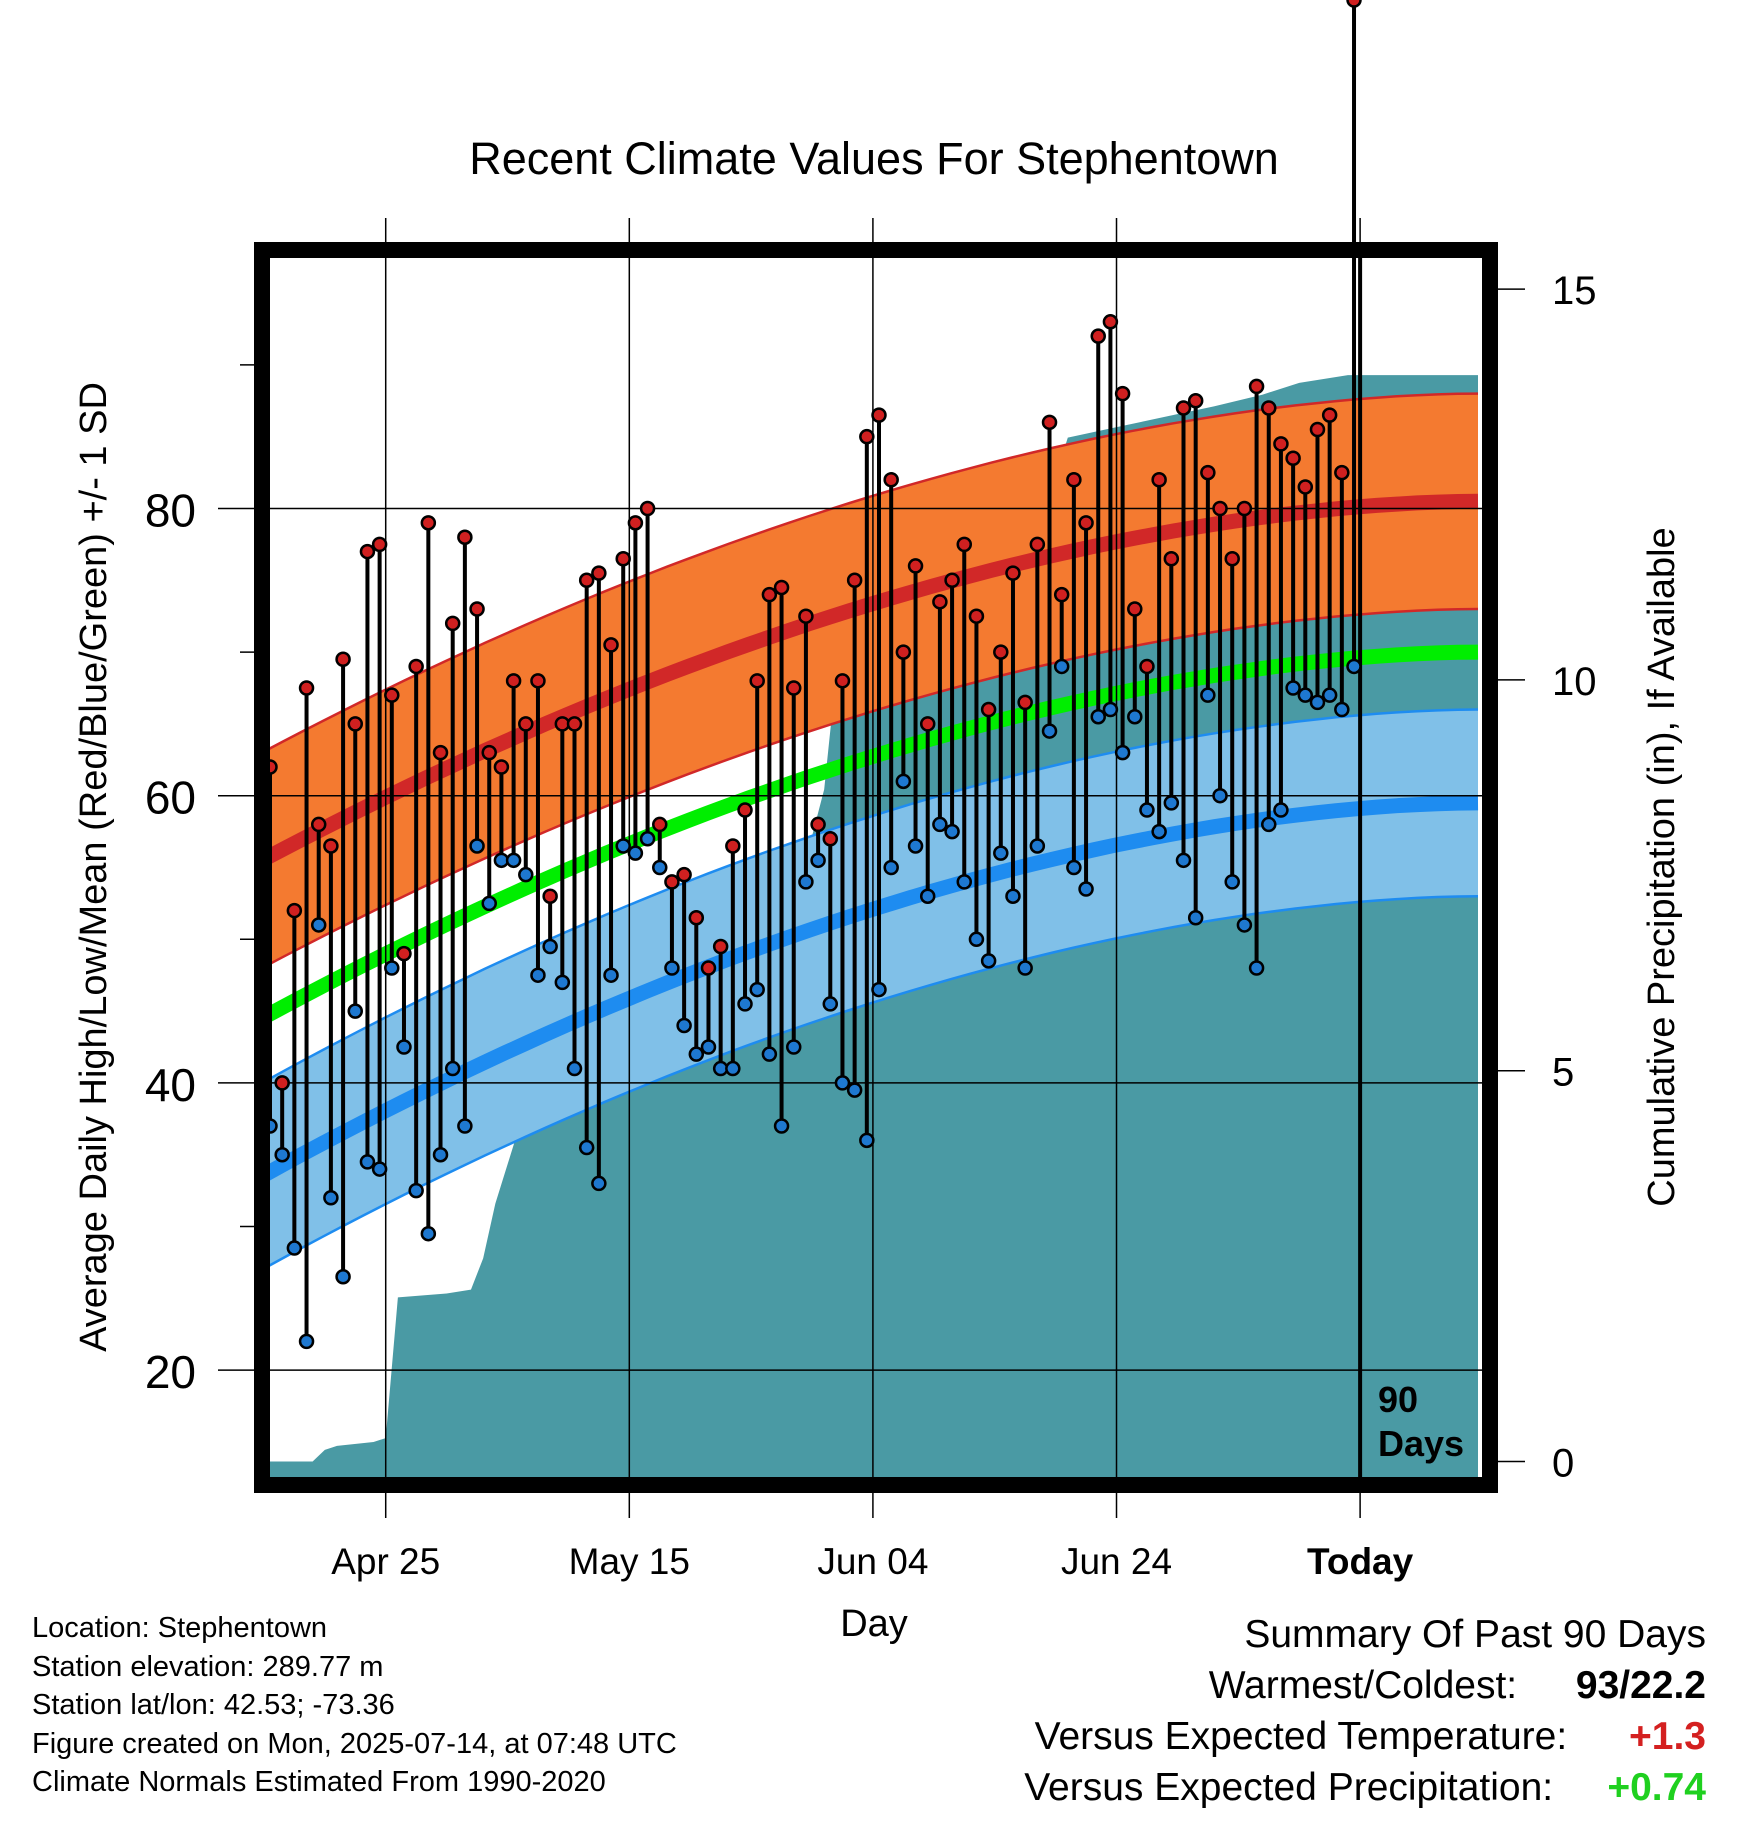  Describe the element at coordinates (1363, 1685) in the screenshot. I see `warmest-label: Warmest/Coldest:` at that location.